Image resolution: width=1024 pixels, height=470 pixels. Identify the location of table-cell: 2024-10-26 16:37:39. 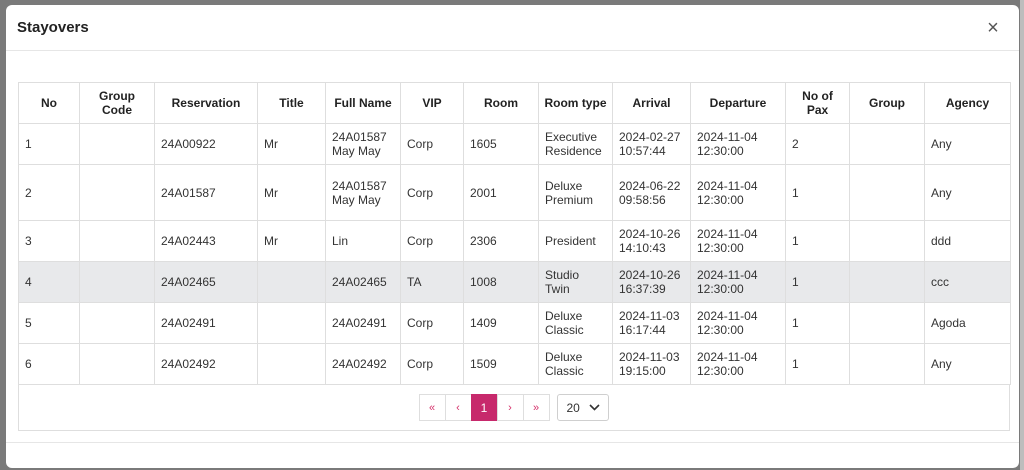
(651, 282).